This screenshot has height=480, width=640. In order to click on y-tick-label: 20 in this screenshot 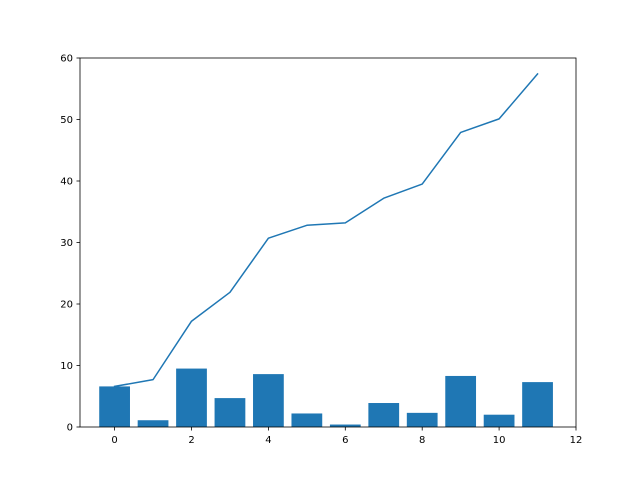, I will do `click(66, 305)`.